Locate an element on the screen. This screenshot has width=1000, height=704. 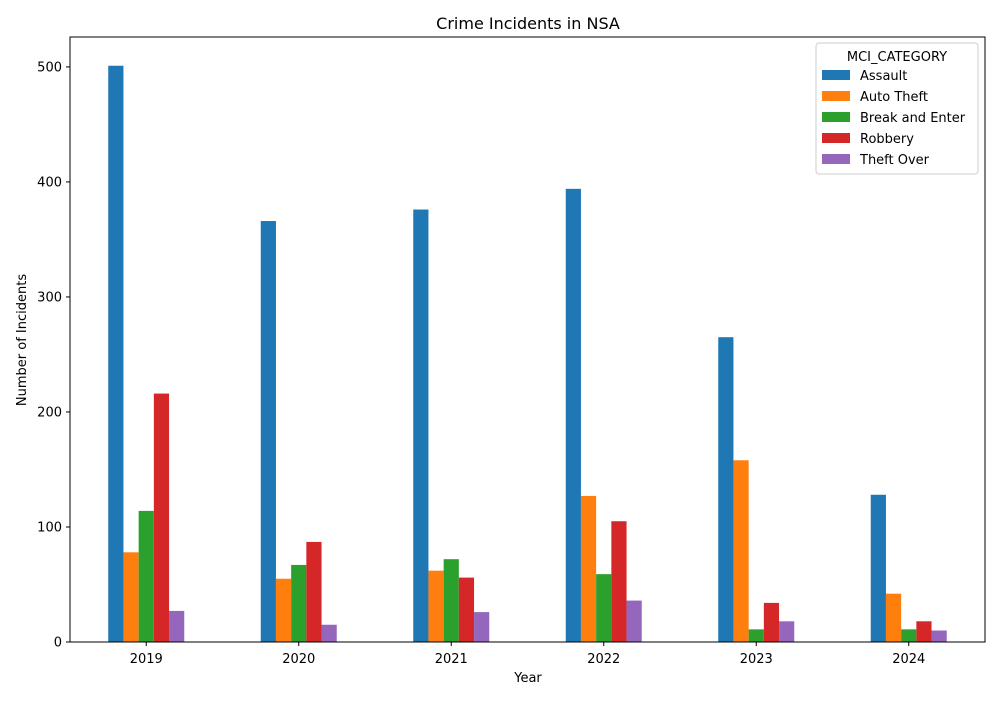
y-axis-label: Number of Incidents is located at coordinates (22, 340).